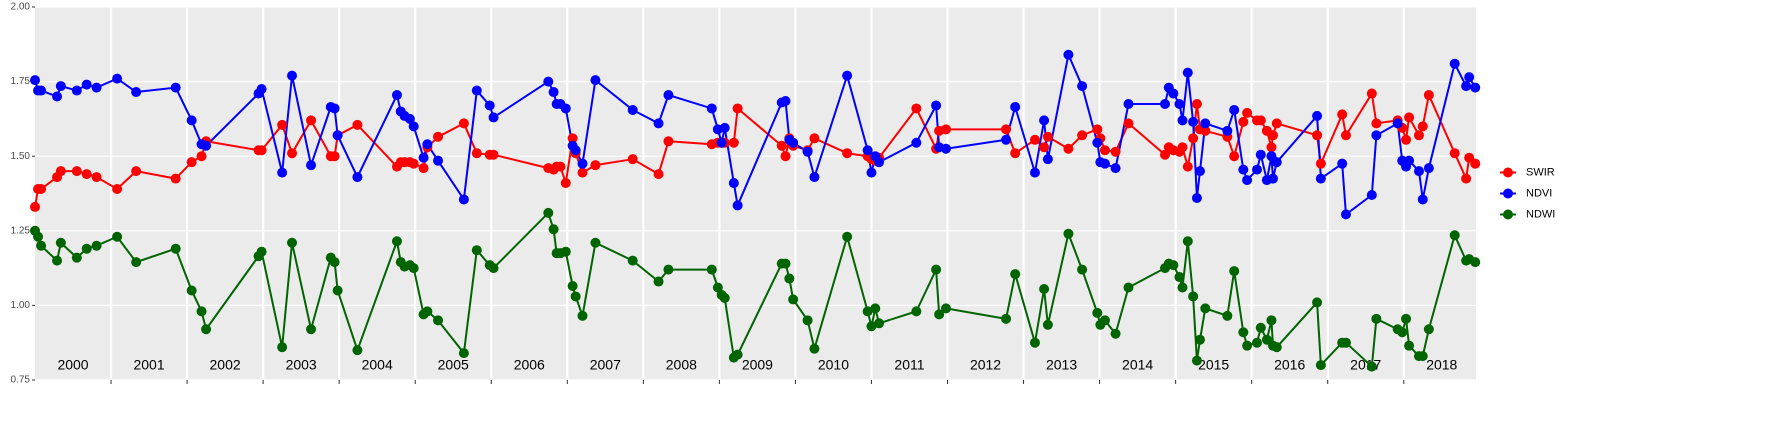  I want to click on legend-key, so click(1508, 193).